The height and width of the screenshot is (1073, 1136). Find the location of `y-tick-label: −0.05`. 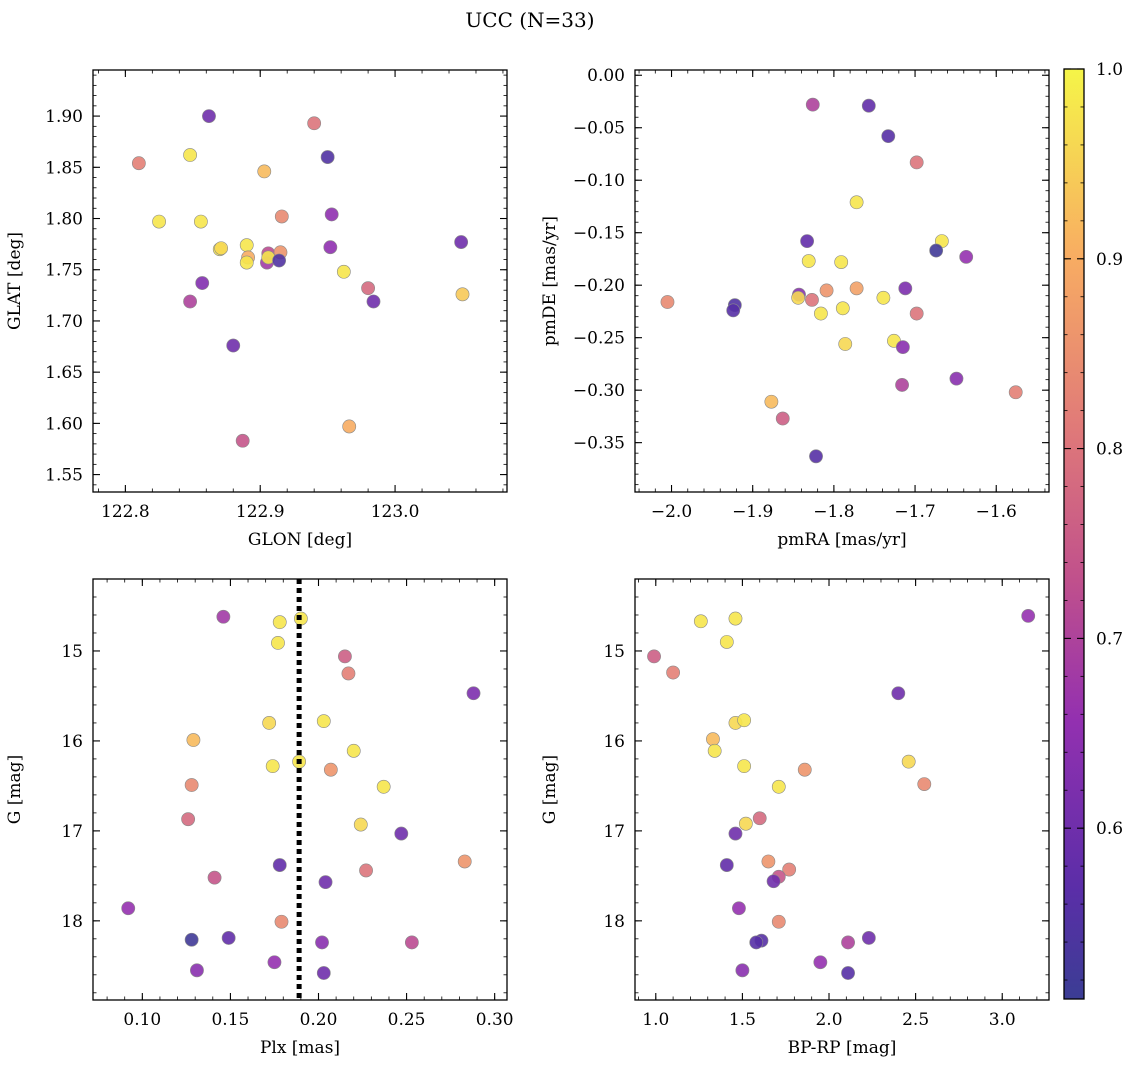

y-tick-label: −0.05 is located at coordinates (599, 129).